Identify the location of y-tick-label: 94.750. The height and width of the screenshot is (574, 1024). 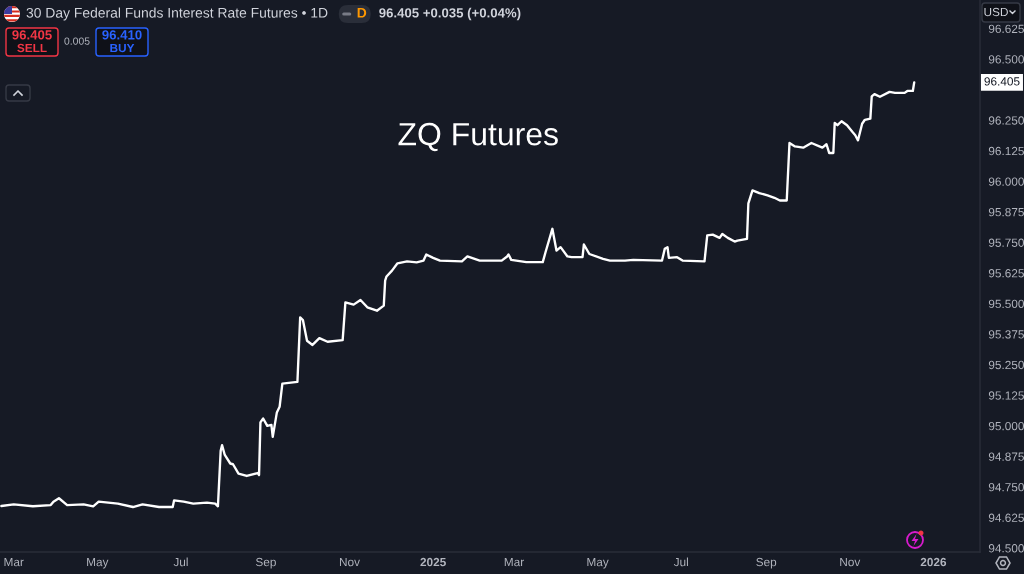
(1006, 487).